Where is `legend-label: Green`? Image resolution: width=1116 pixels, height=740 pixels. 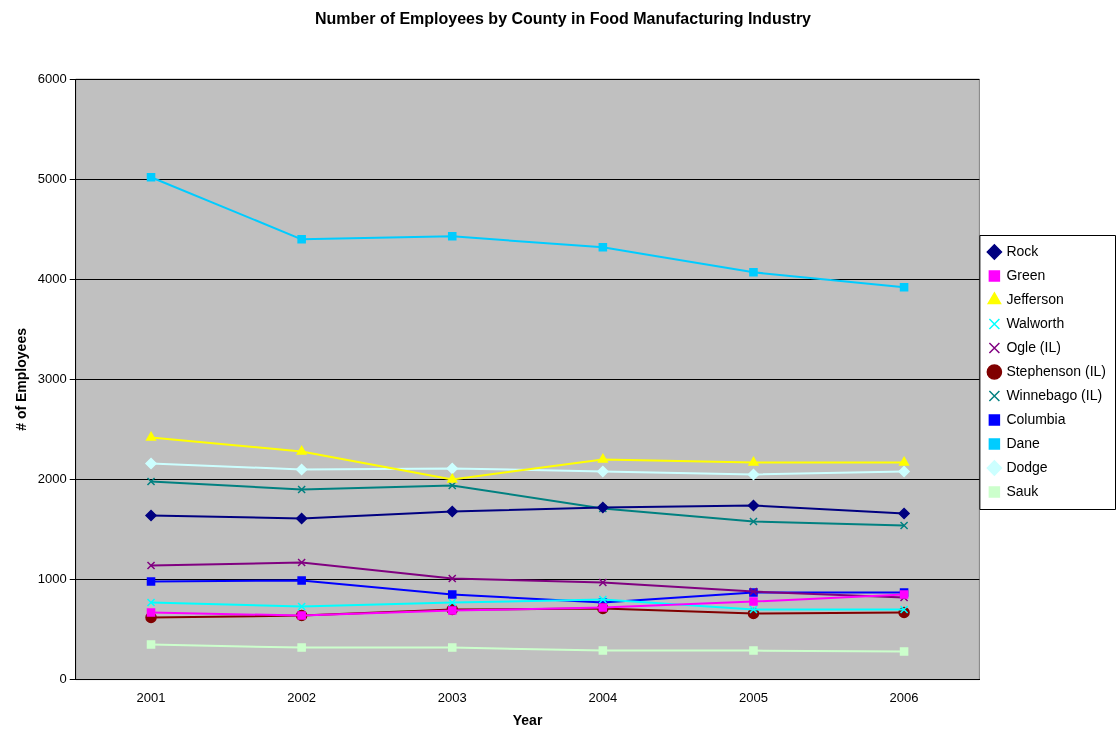
legend-label: Green is located at coordinates (1026, 274).